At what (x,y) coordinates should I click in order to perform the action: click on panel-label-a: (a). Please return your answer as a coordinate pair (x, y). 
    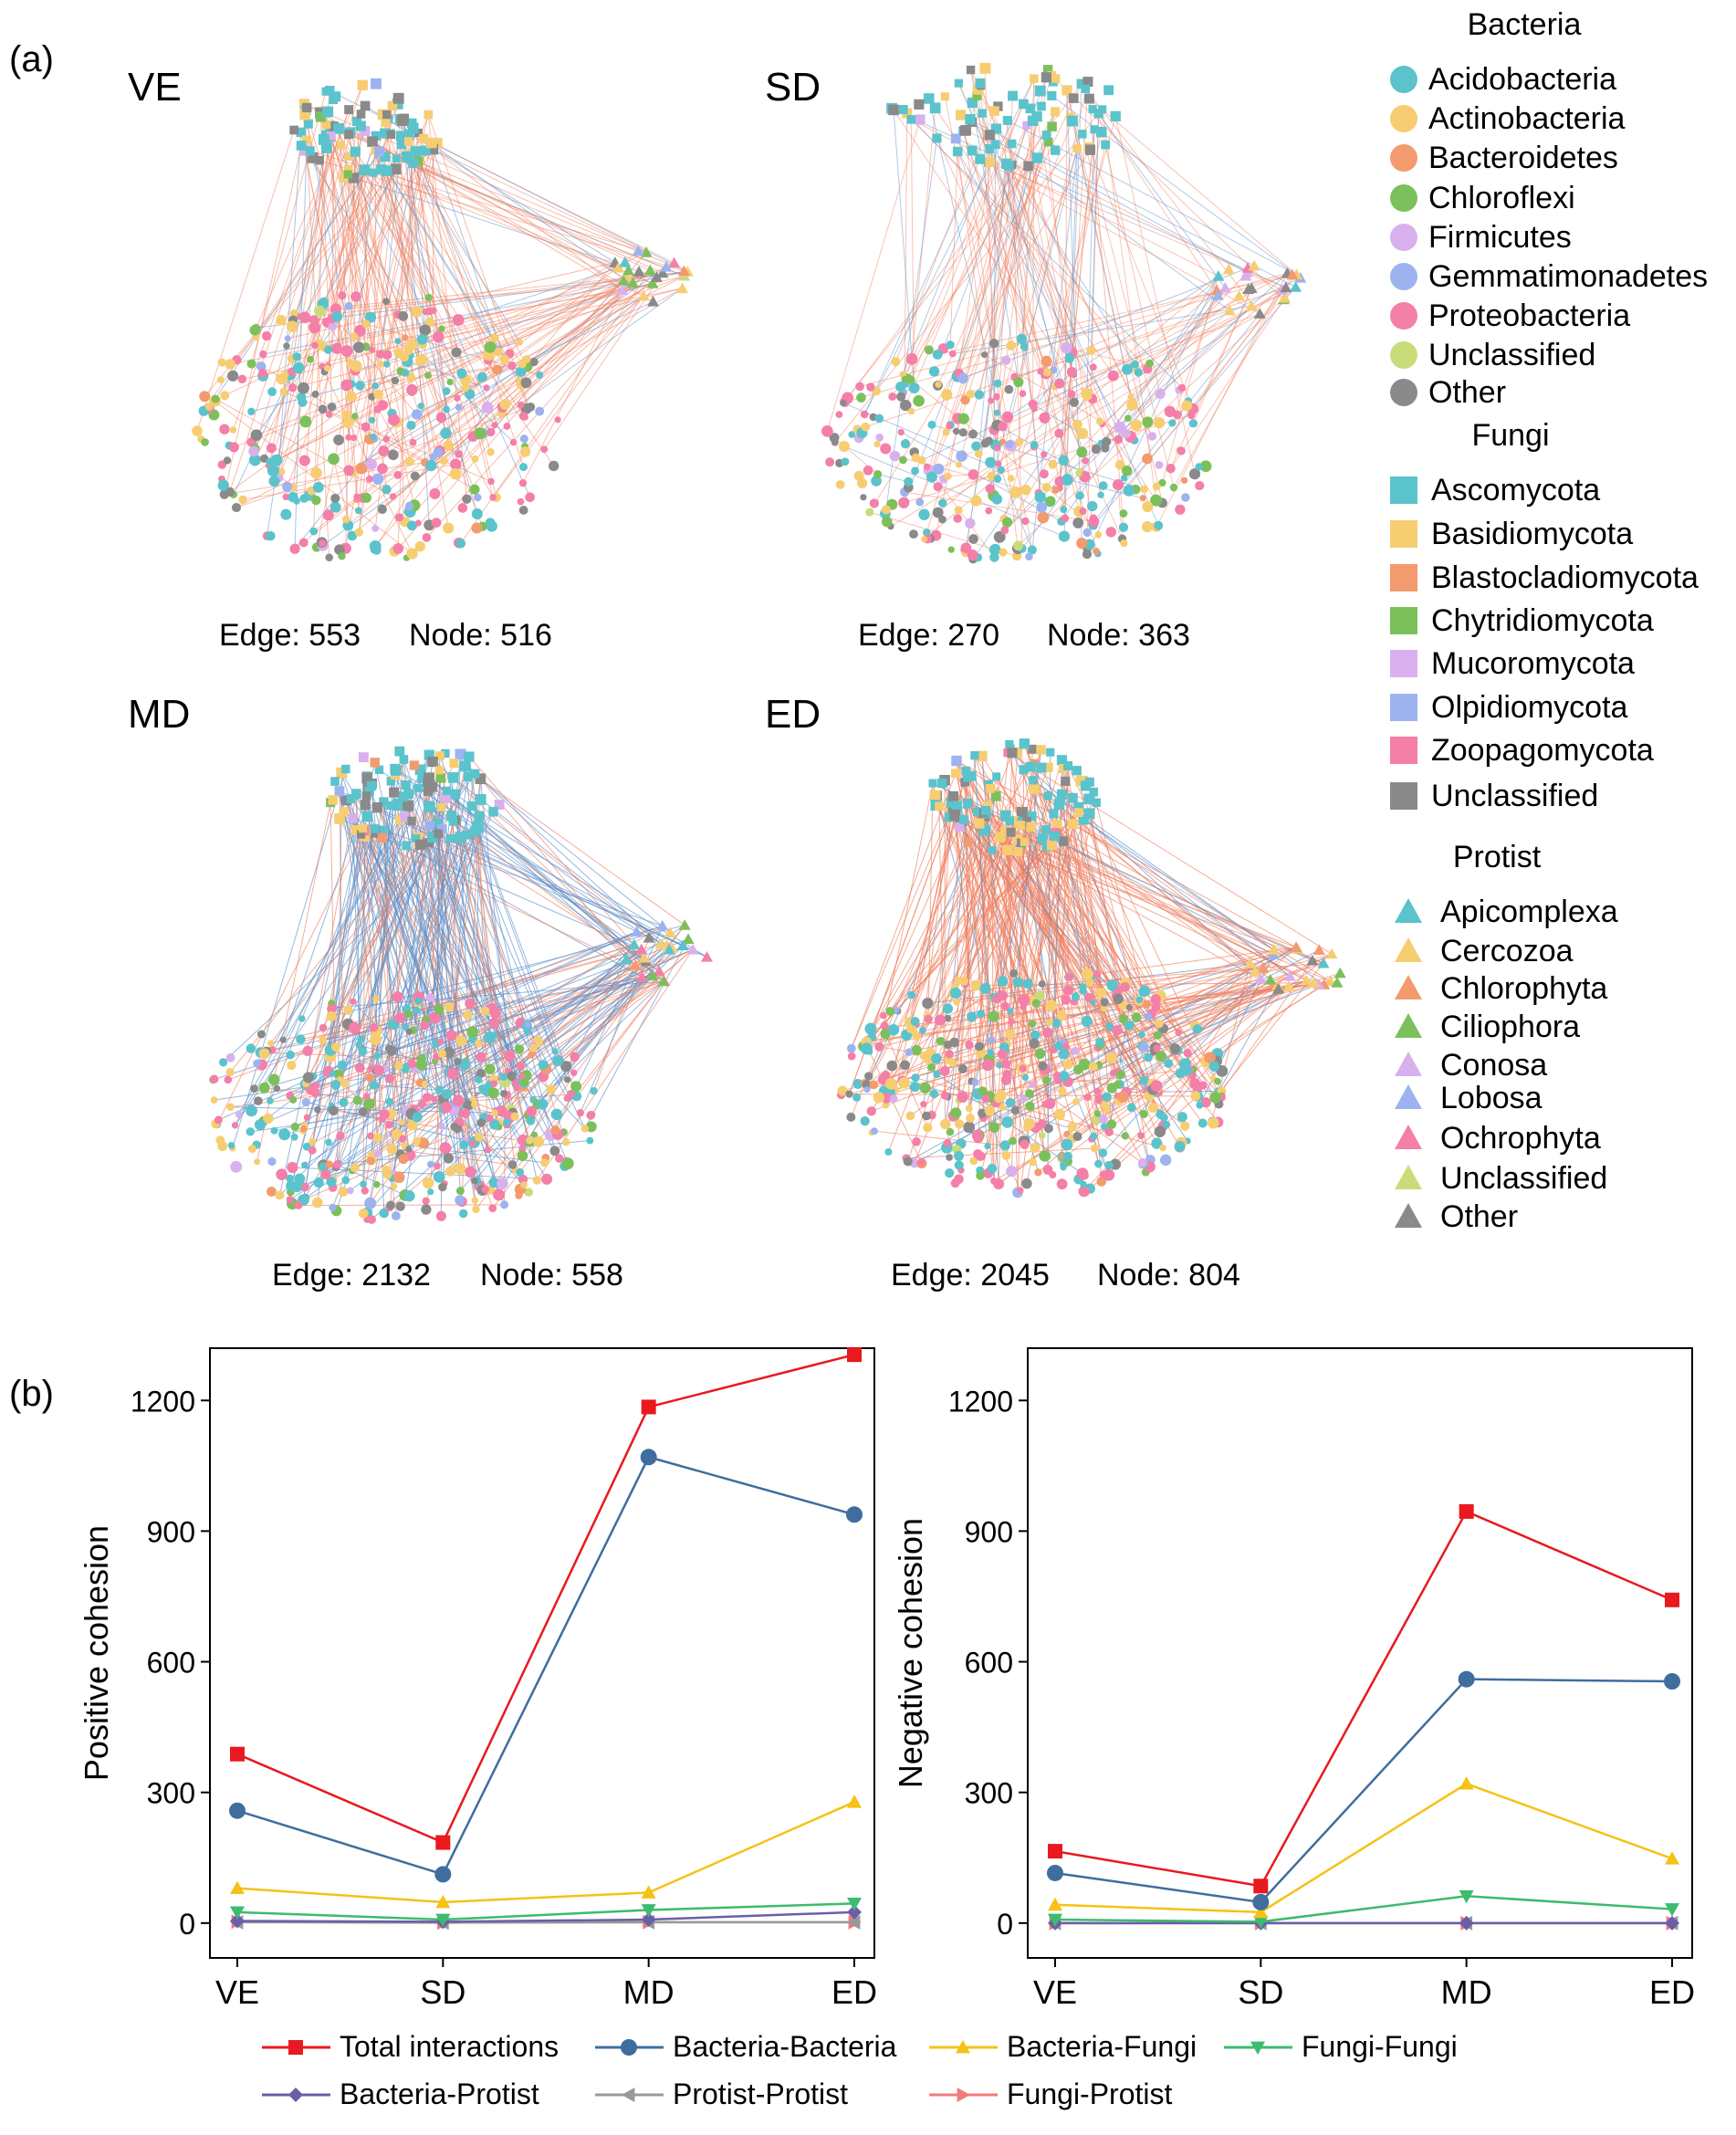
    Looking at the image, I should click on (31, 59).